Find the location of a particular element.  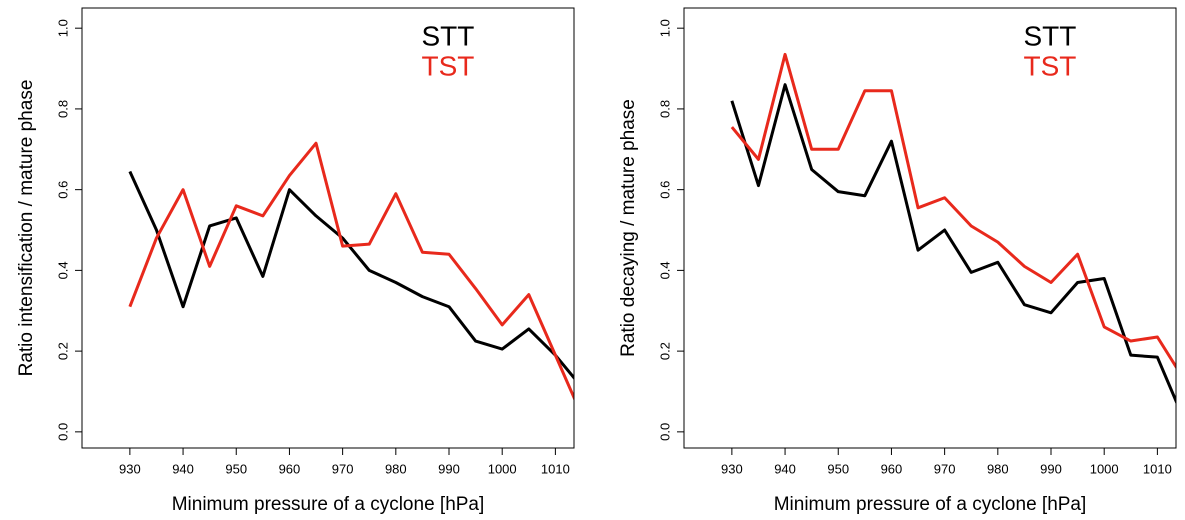

y-axis-title: Ratio intensification / mature phase is located at coordinates (26, 228).